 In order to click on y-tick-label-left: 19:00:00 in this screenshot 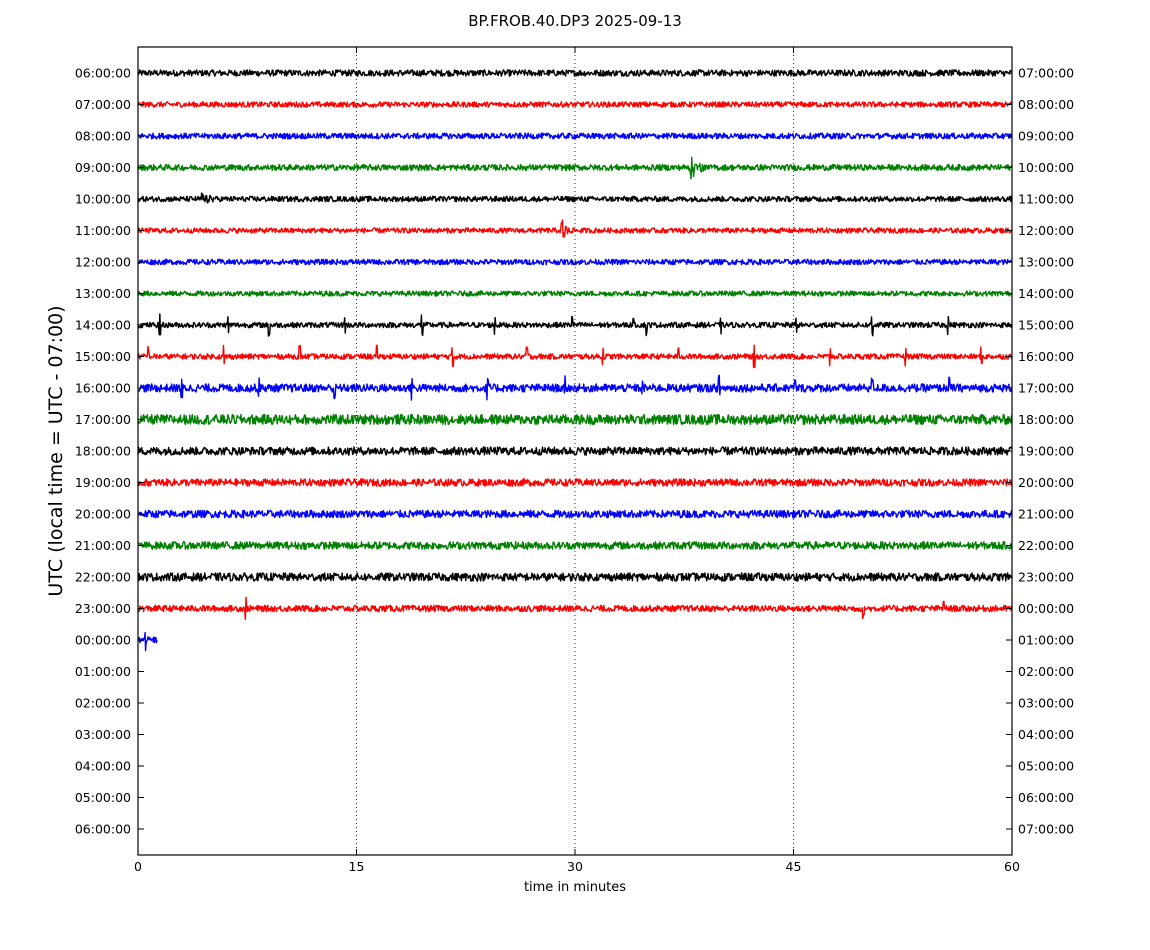, I will do `click(103, 482)`.